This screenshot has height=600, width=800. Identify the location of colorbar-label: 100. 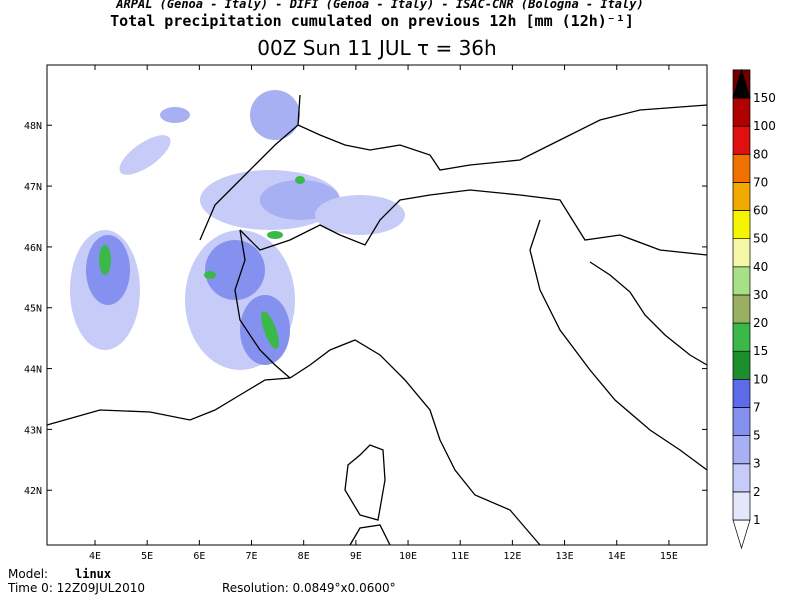
(764, 126).